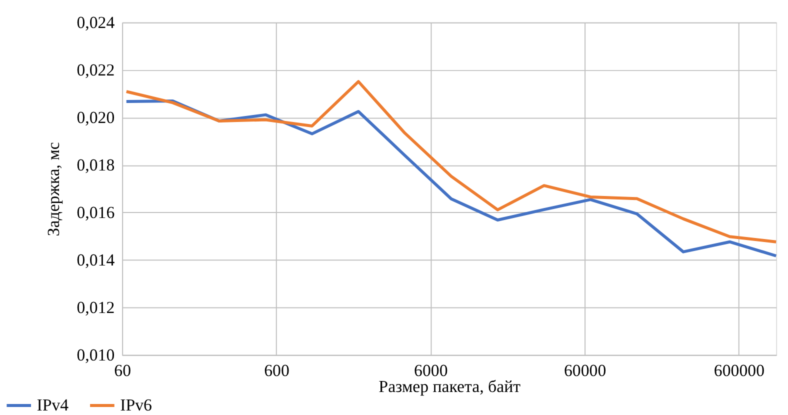  I want to click on y-tick-label: 0,022, so click(95, 70).